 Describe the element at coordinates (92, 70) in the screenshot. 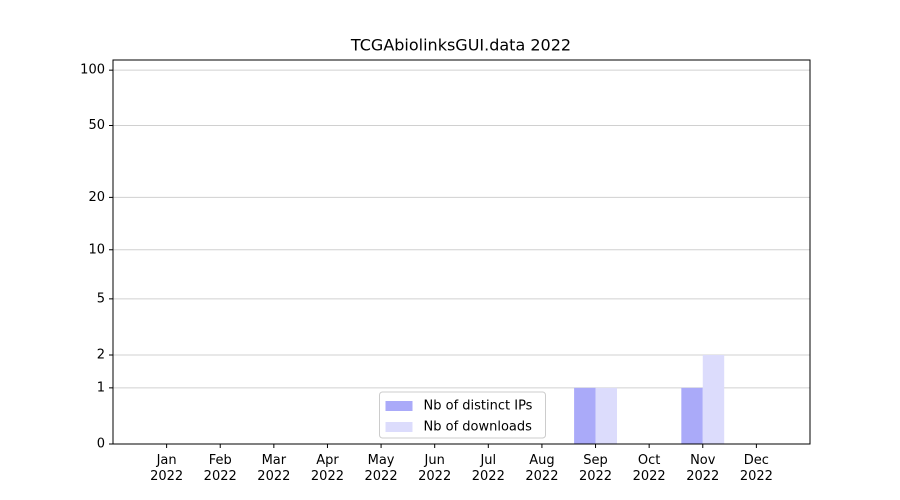

I see `y-tick-label: 100` at that location.